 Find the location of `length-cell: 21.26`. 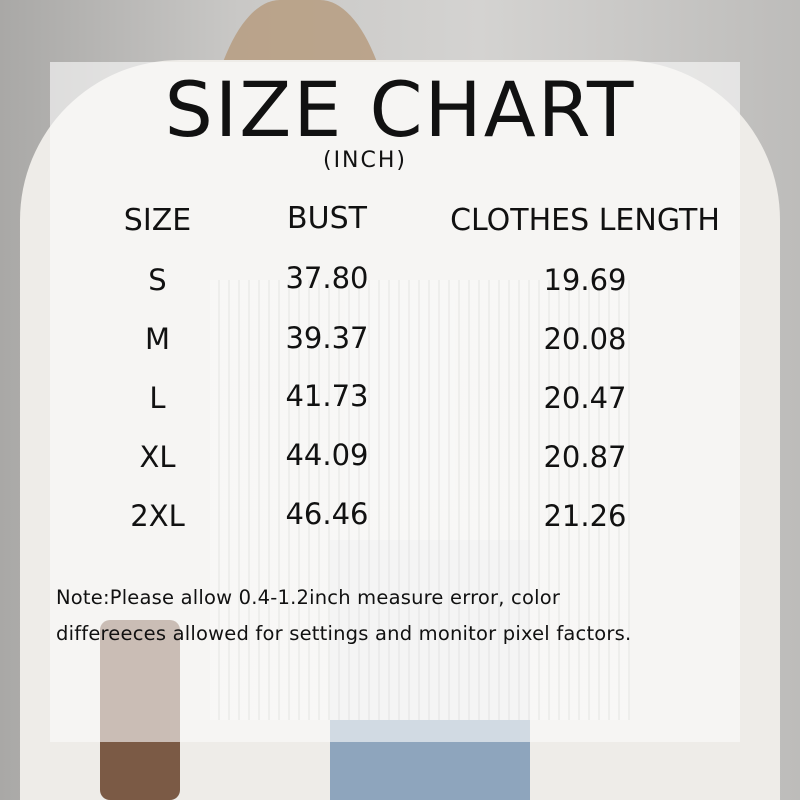

length-cell: 21.26 is located at coordinates (585, 516).